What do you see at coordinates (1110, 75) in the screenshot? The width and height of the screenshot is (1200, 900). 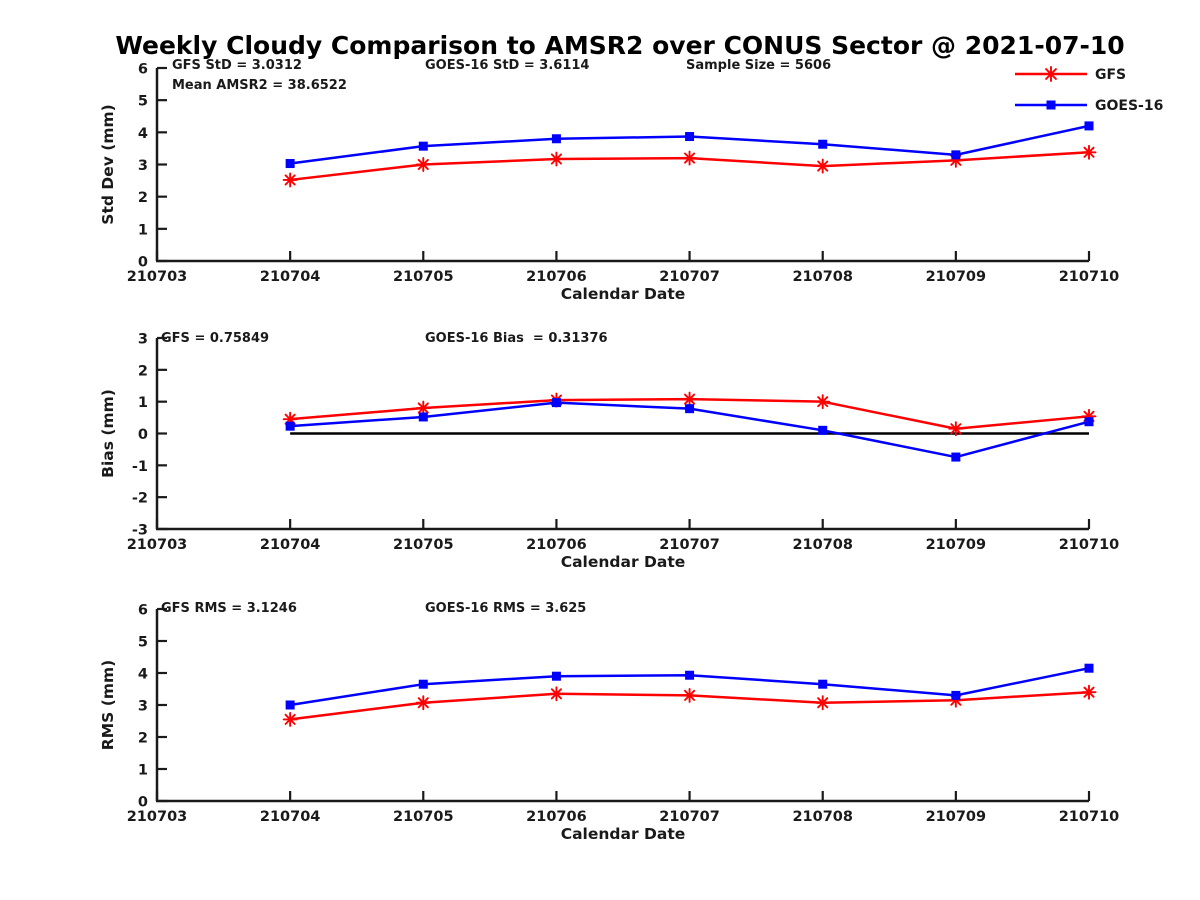 I see `legend-label: GFS` at bounding box center [1110, 75].